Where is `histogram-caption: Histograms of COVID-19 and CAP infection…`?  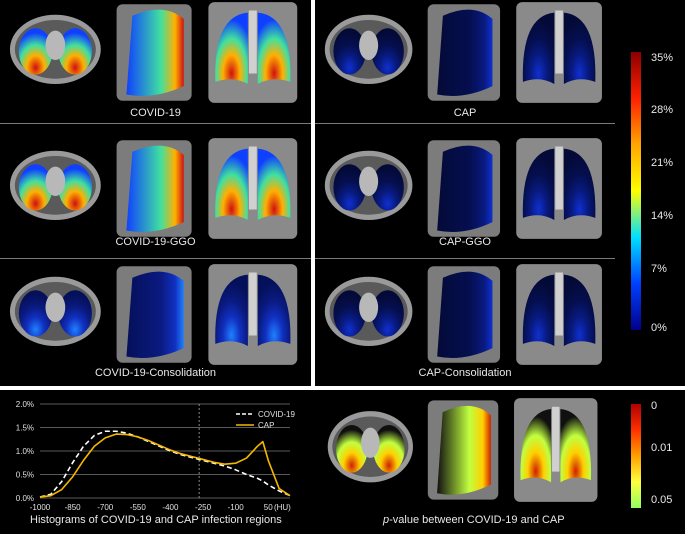 histogram-caption: Histograms of COVID-19 and CAP infection… is located at coordinates (156, 520).